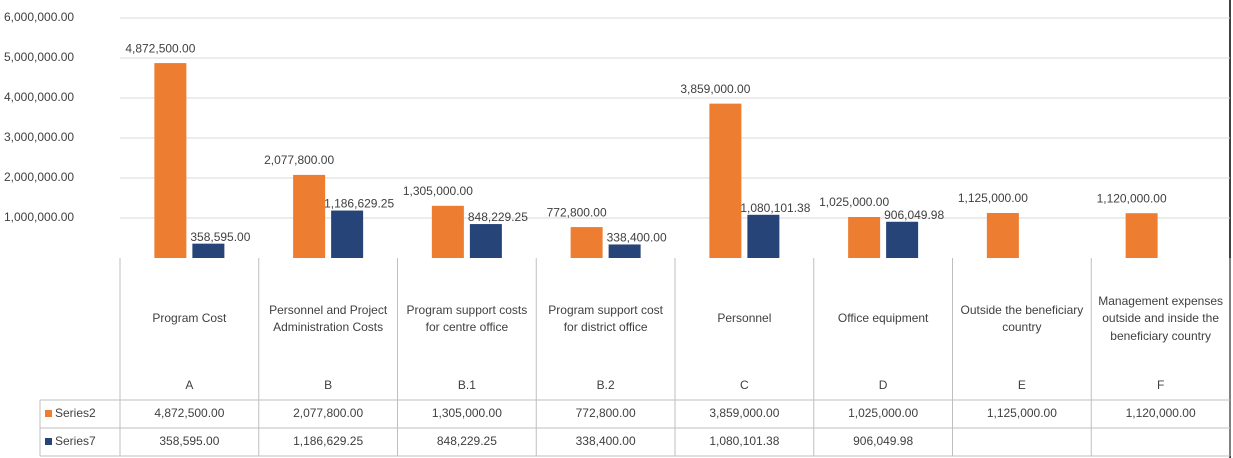 Image resolution: width=1233 pixels, height=458 pixels. What do you see at coordinates (1022, 385) in the screenshot?
I see `x-tick-label: E` at bounding box center [1022, 385].